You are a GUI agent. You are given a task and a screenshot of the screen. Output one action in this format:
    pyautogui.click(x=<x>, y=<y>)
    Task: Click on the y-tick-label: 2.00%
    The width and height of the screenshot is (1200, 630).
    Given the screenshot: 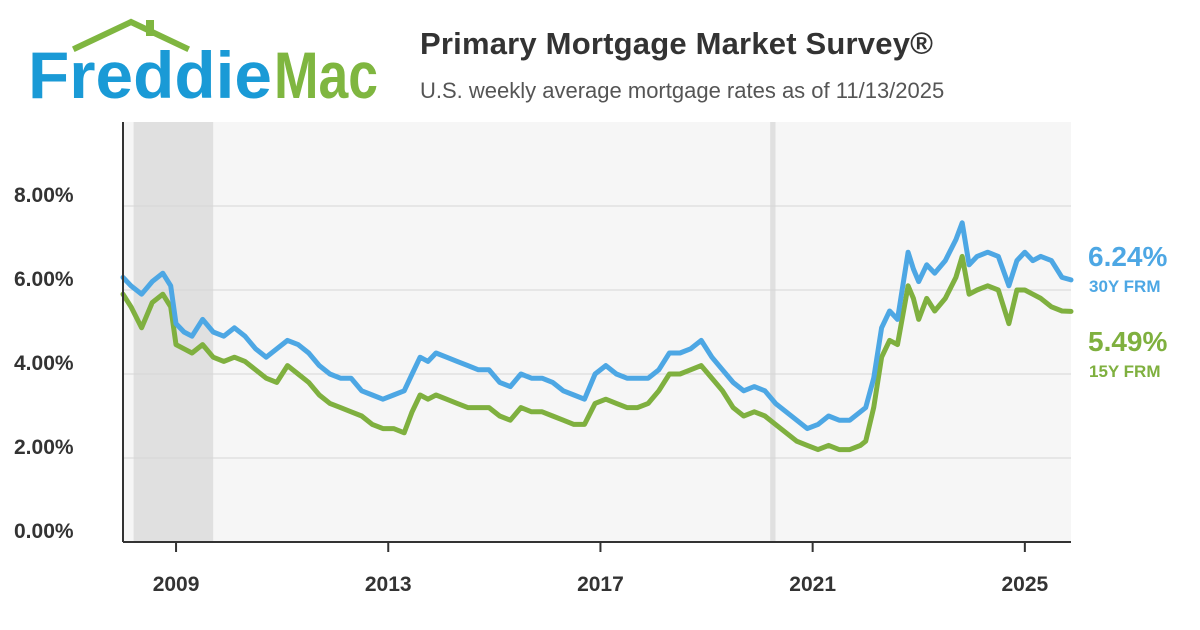 What is the action you would take?
    pyautogui.click(x=44, y=447)
    